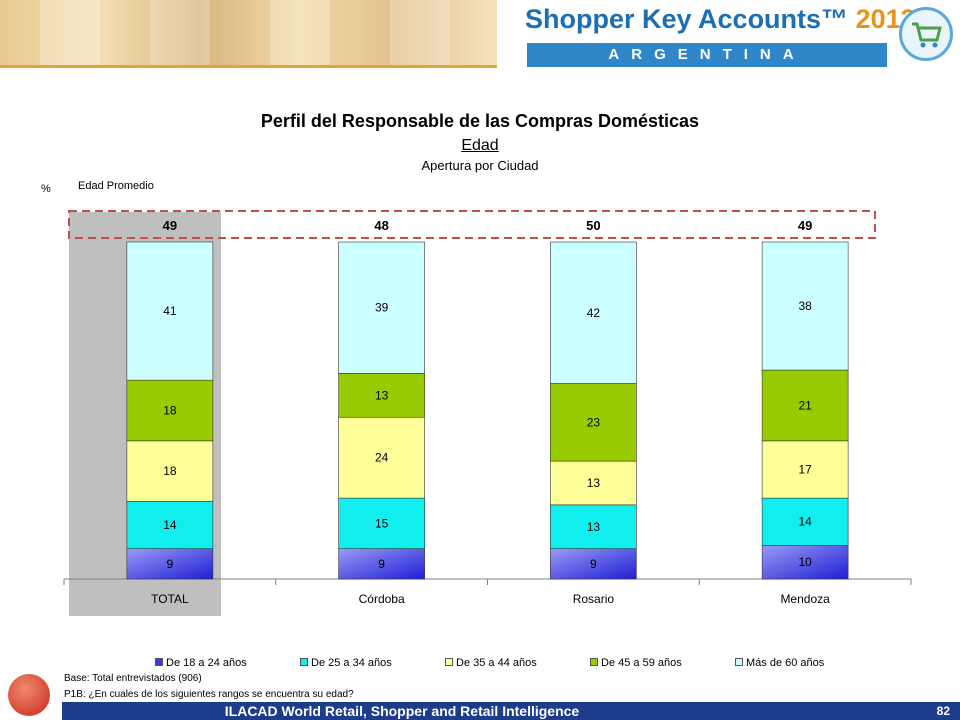 This screenshot has width=960, height=720. I want to click on y-unit-label: %, so click(46, 189).